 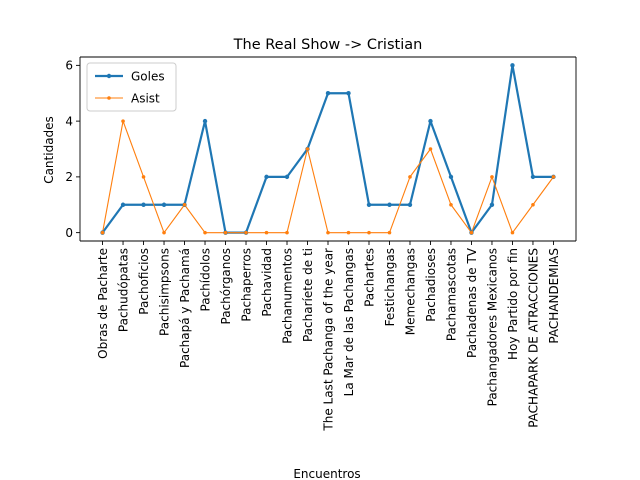 What do you see at coordinates (492, 327) in the screenshot?
I see `x-tick-label: Pachangadores Mexicanos` at bounding box center [492, 327].